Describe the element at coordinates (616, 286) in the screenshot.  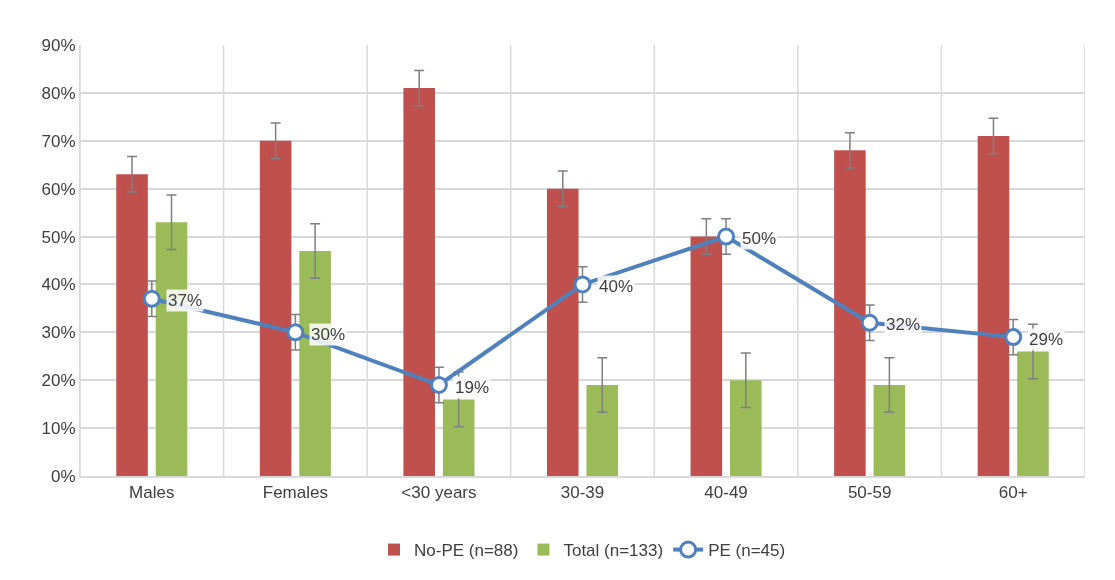
I see `data-label: 40%` at that location.